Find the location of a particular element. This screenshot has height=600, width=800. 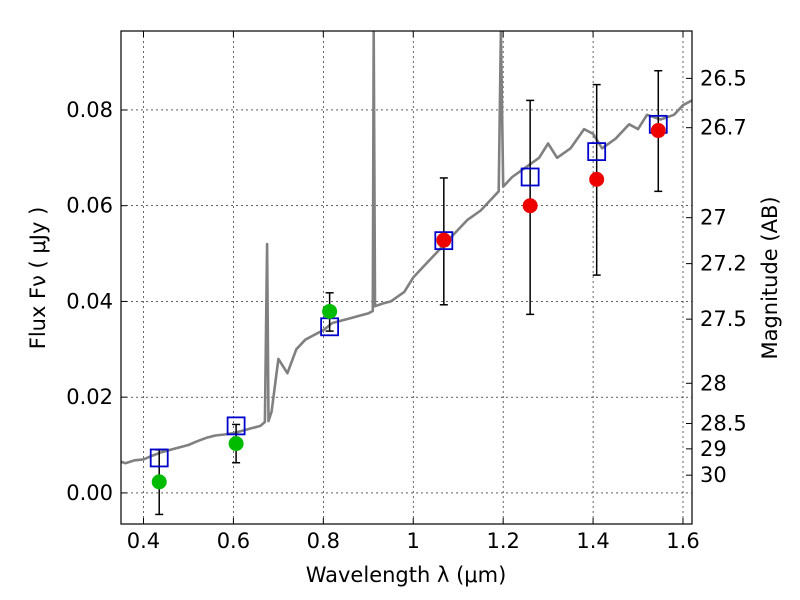

x-tick-label: 1.4 is located at coordinates (592, 541).